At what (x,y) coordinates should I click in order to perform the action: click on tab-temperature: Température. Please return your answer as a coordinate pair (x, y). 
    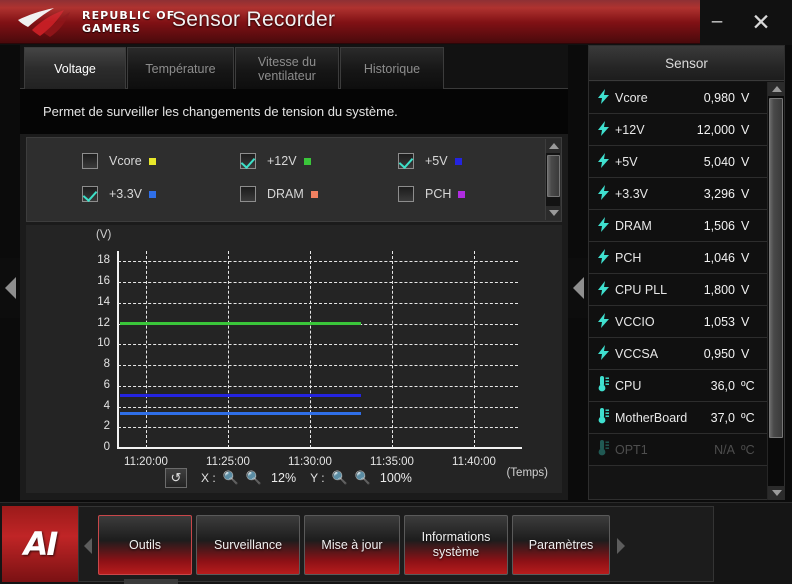
    Looking at the image, I should click on (180, 68).